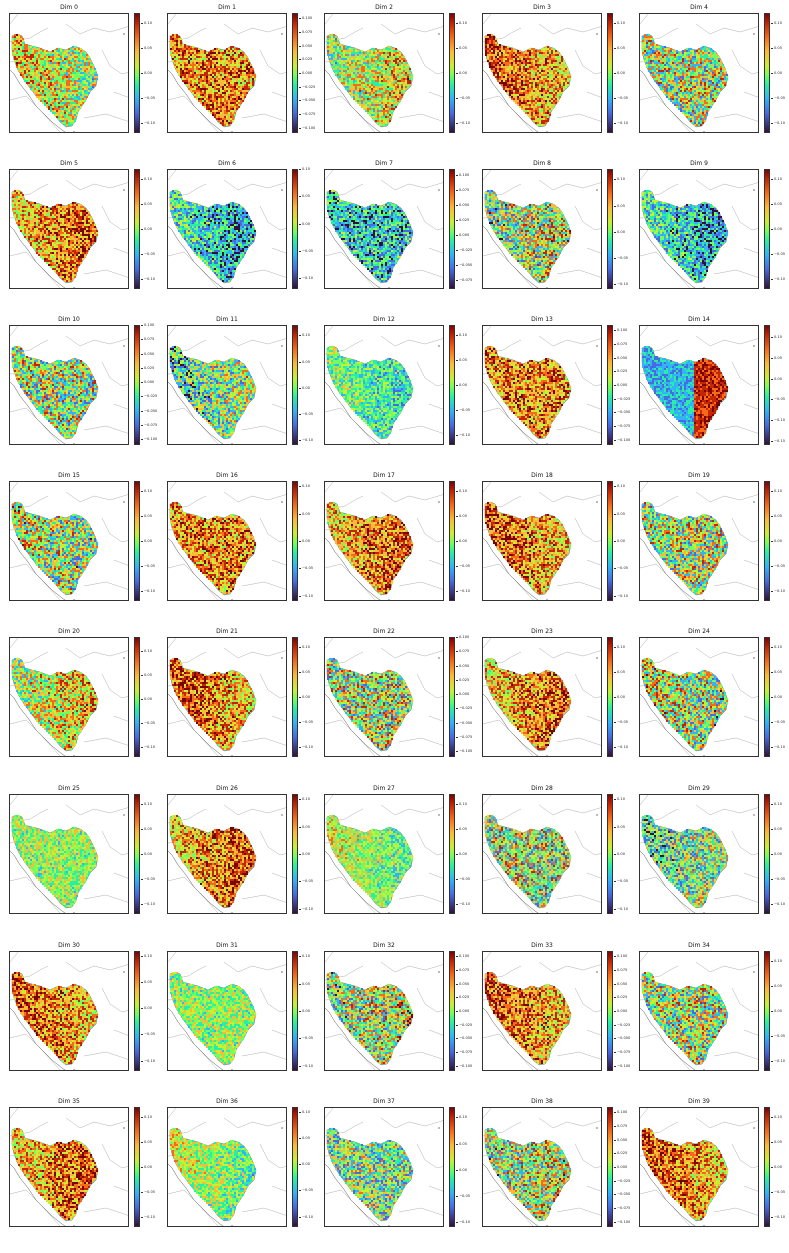 This screenshot has width=789, height=1253. What do you see at coordinates (421, 118) in the screenshot?
I see `boundary-line` at bounding box center [421, 118].